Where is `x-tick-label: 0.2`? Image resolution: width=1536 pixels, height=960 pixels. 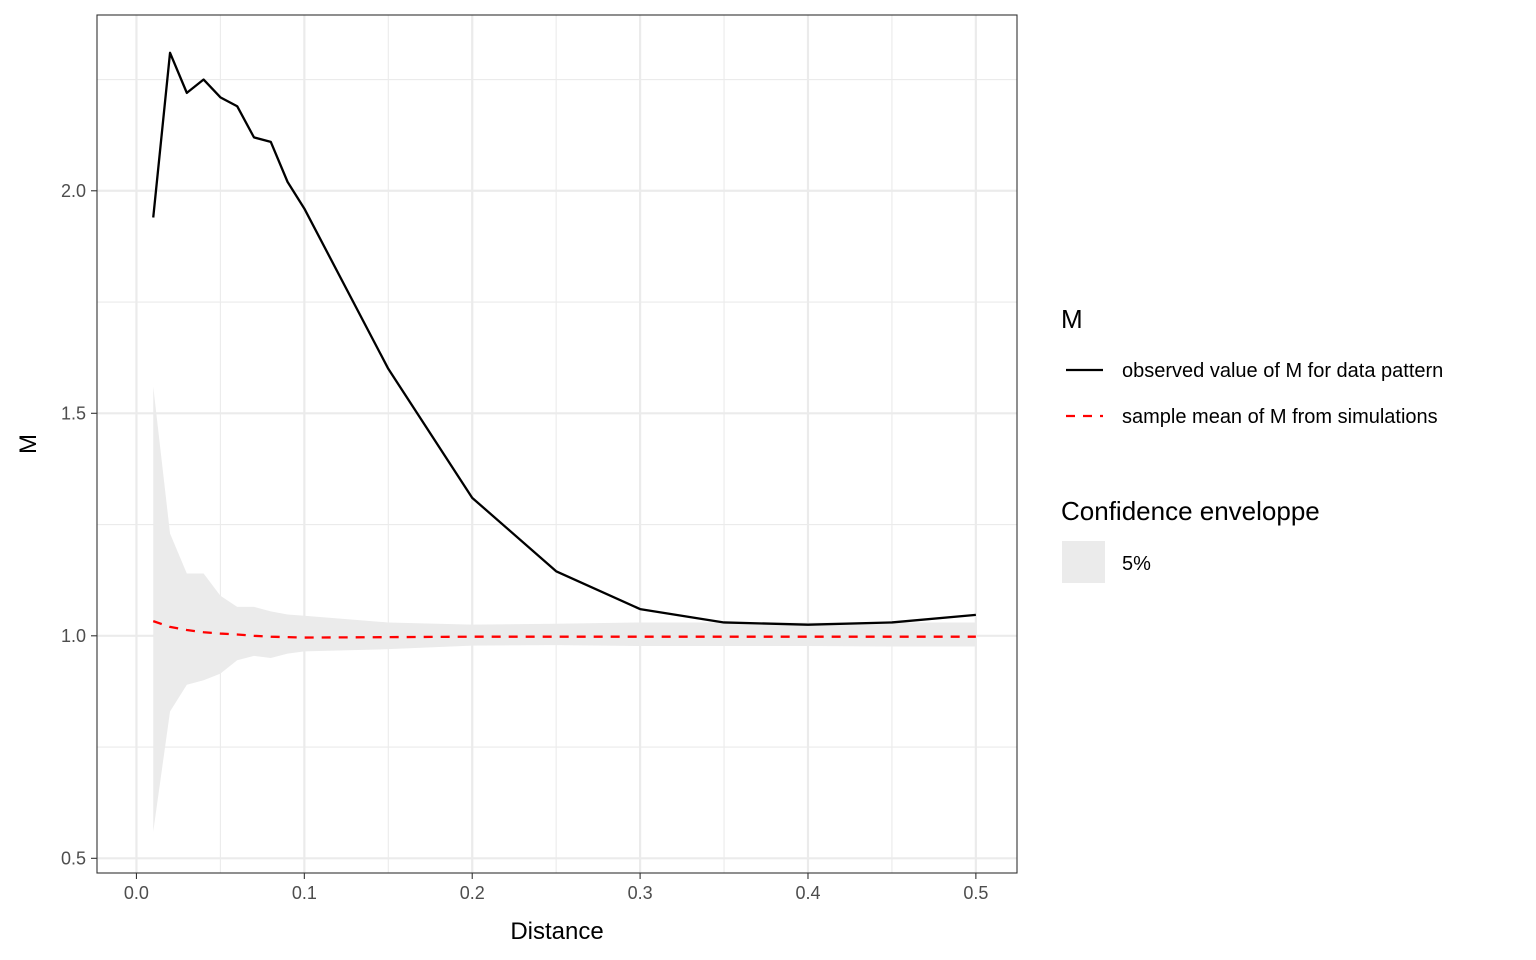
x-tick-label: 0.2 is located at coordinates (472, 893).